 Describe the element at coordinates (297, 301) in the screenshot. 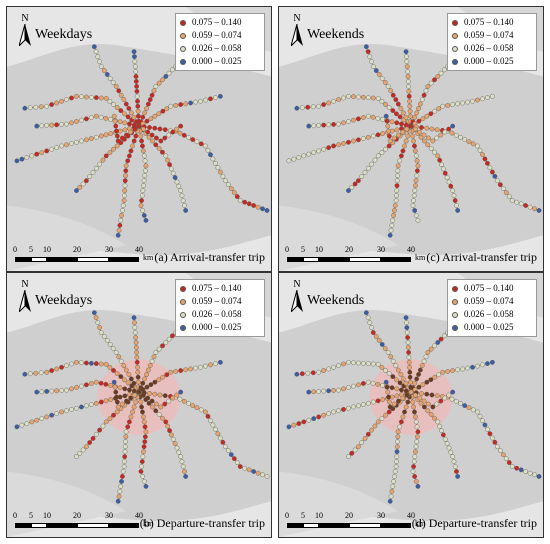

I see `north-arrow-icon` at that location.